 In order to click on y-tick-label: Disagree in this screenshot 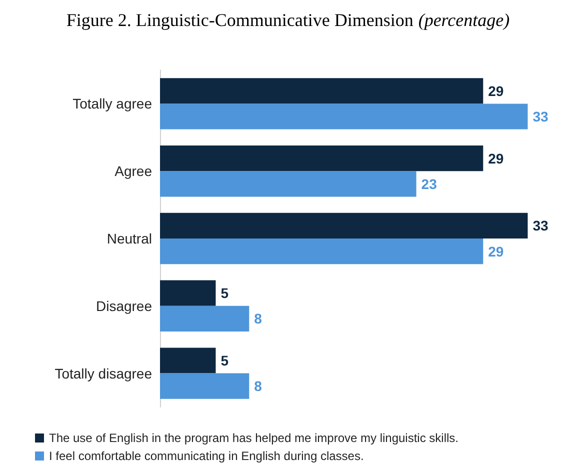, I will do `click(124, 306)`.